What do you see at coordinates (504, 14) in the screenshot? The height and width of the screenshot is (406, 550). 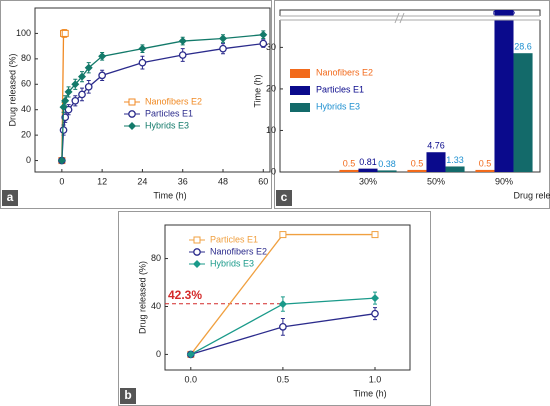 I see `value-label: 55.32` at bounding box center [504, 14].